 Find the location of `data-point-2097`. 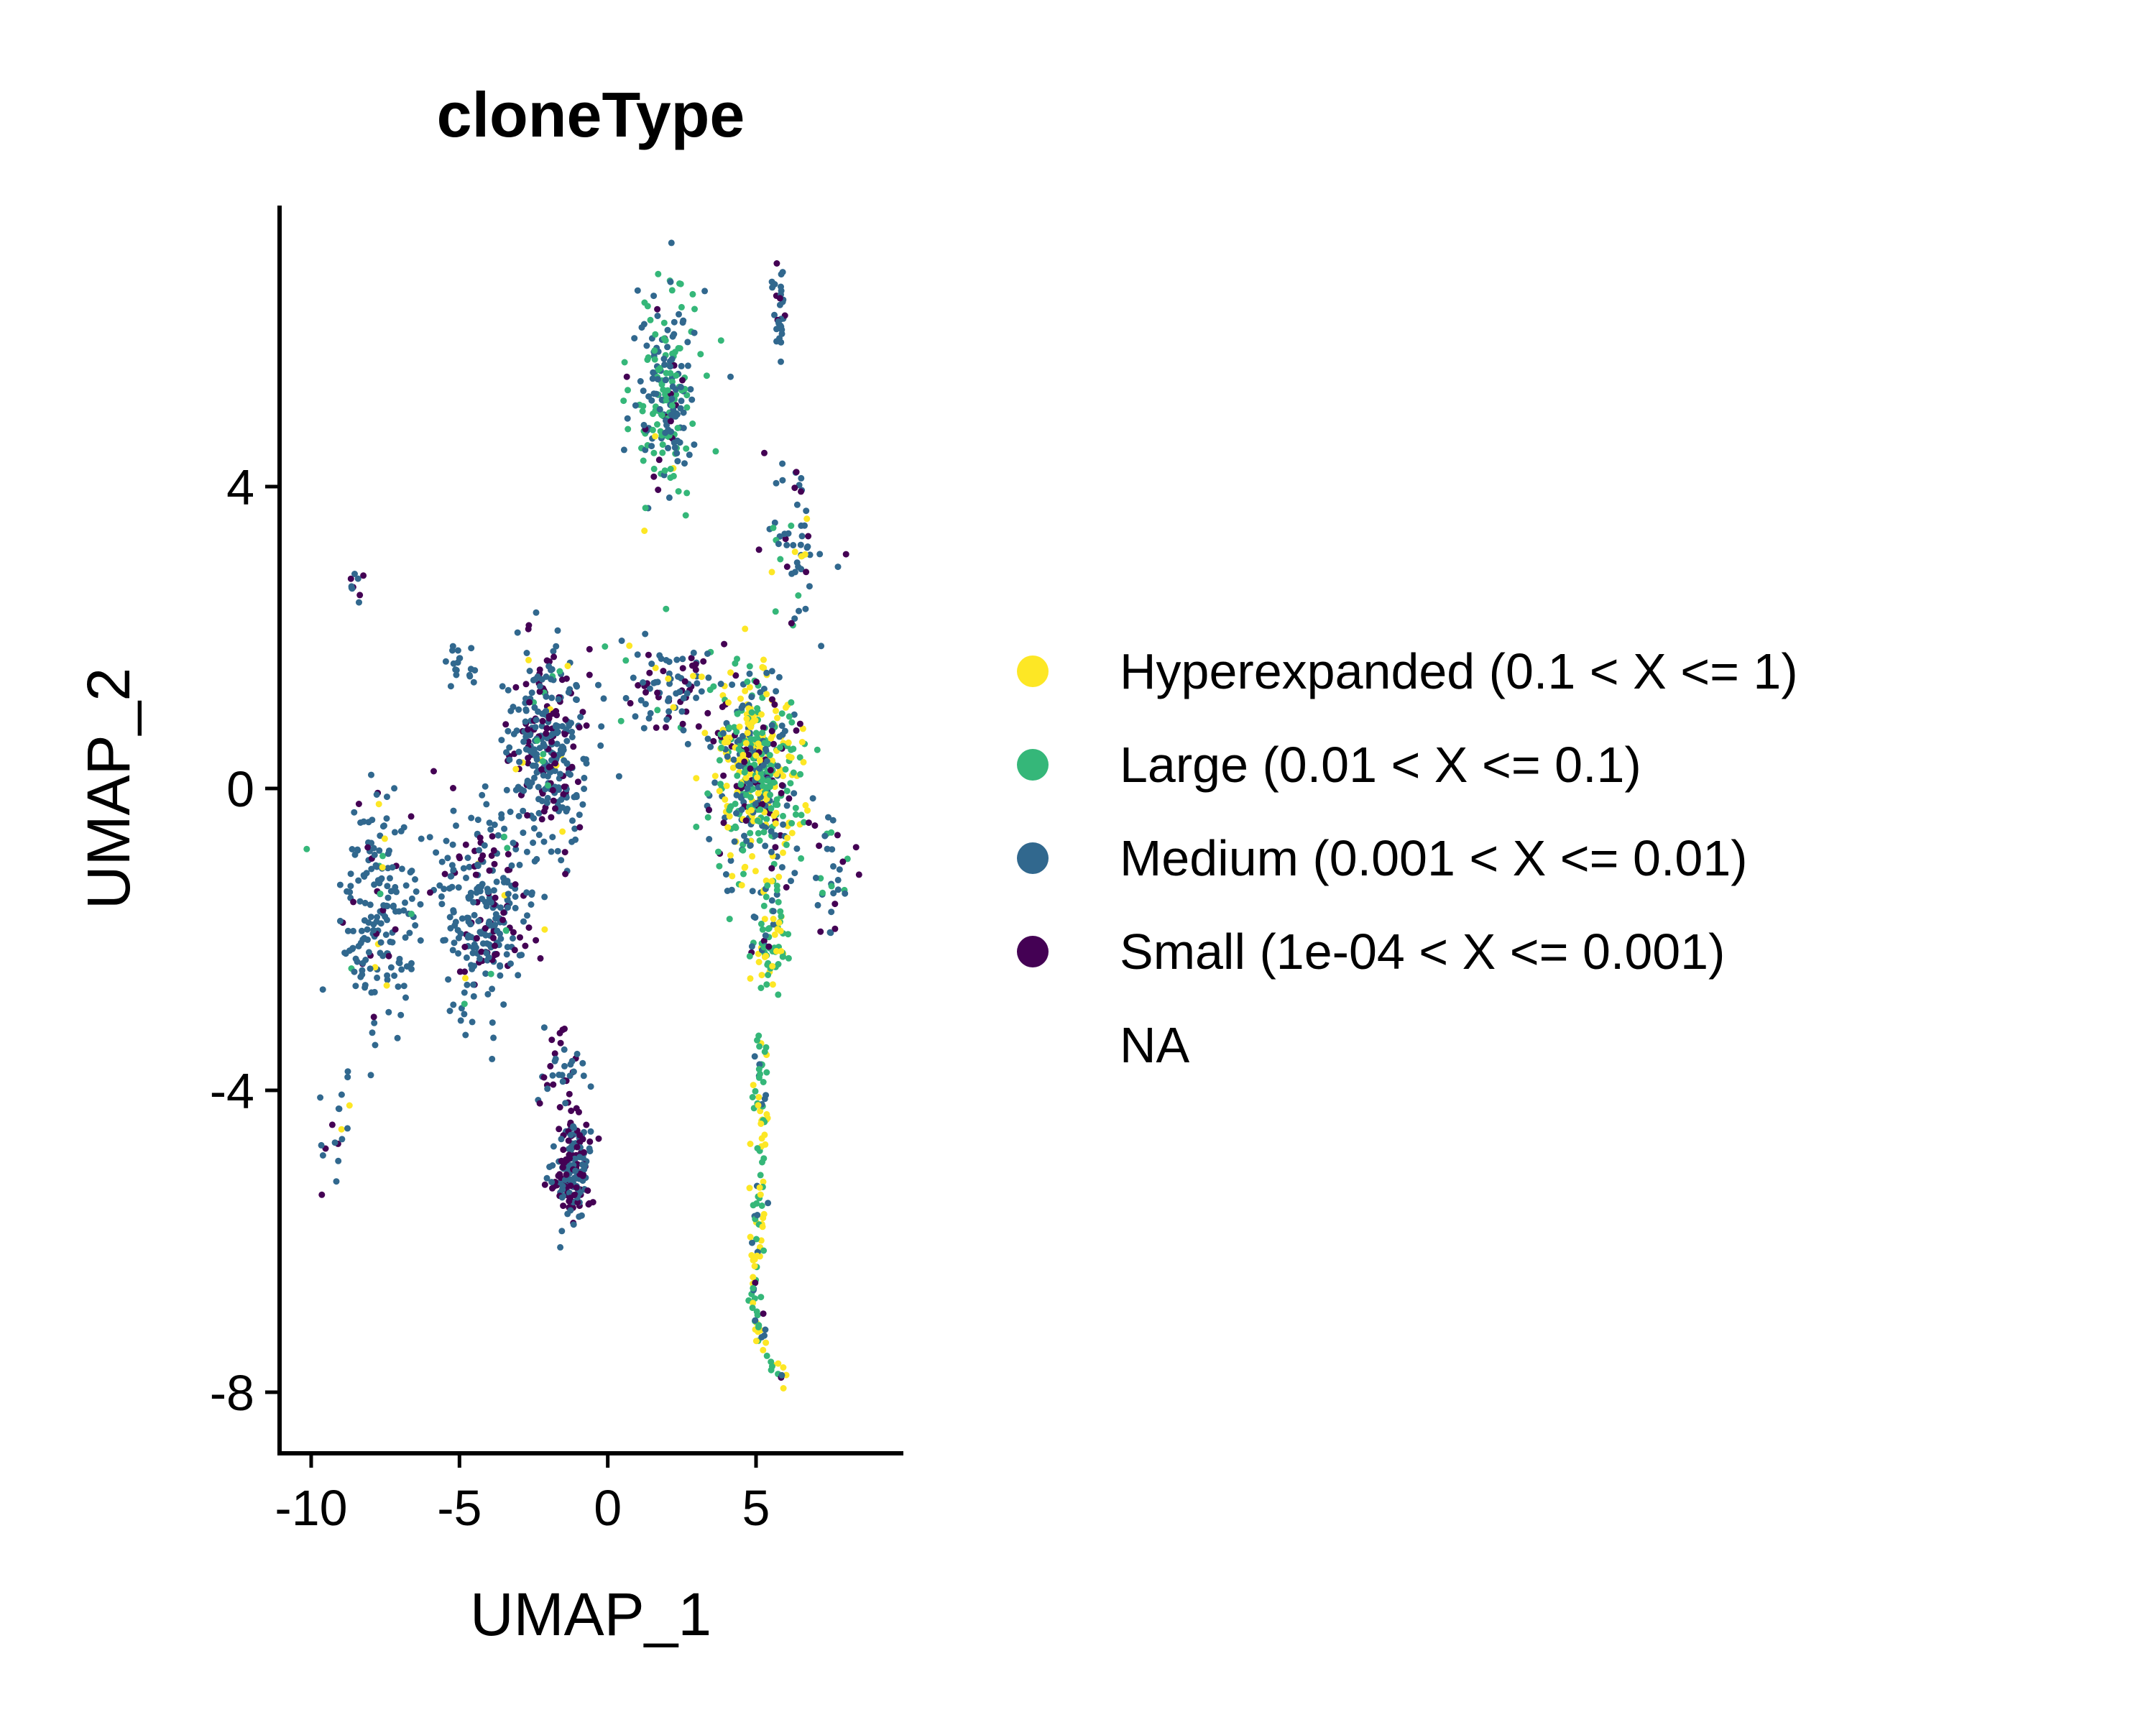

data-point-2097 is located at coordinates (459, 658).